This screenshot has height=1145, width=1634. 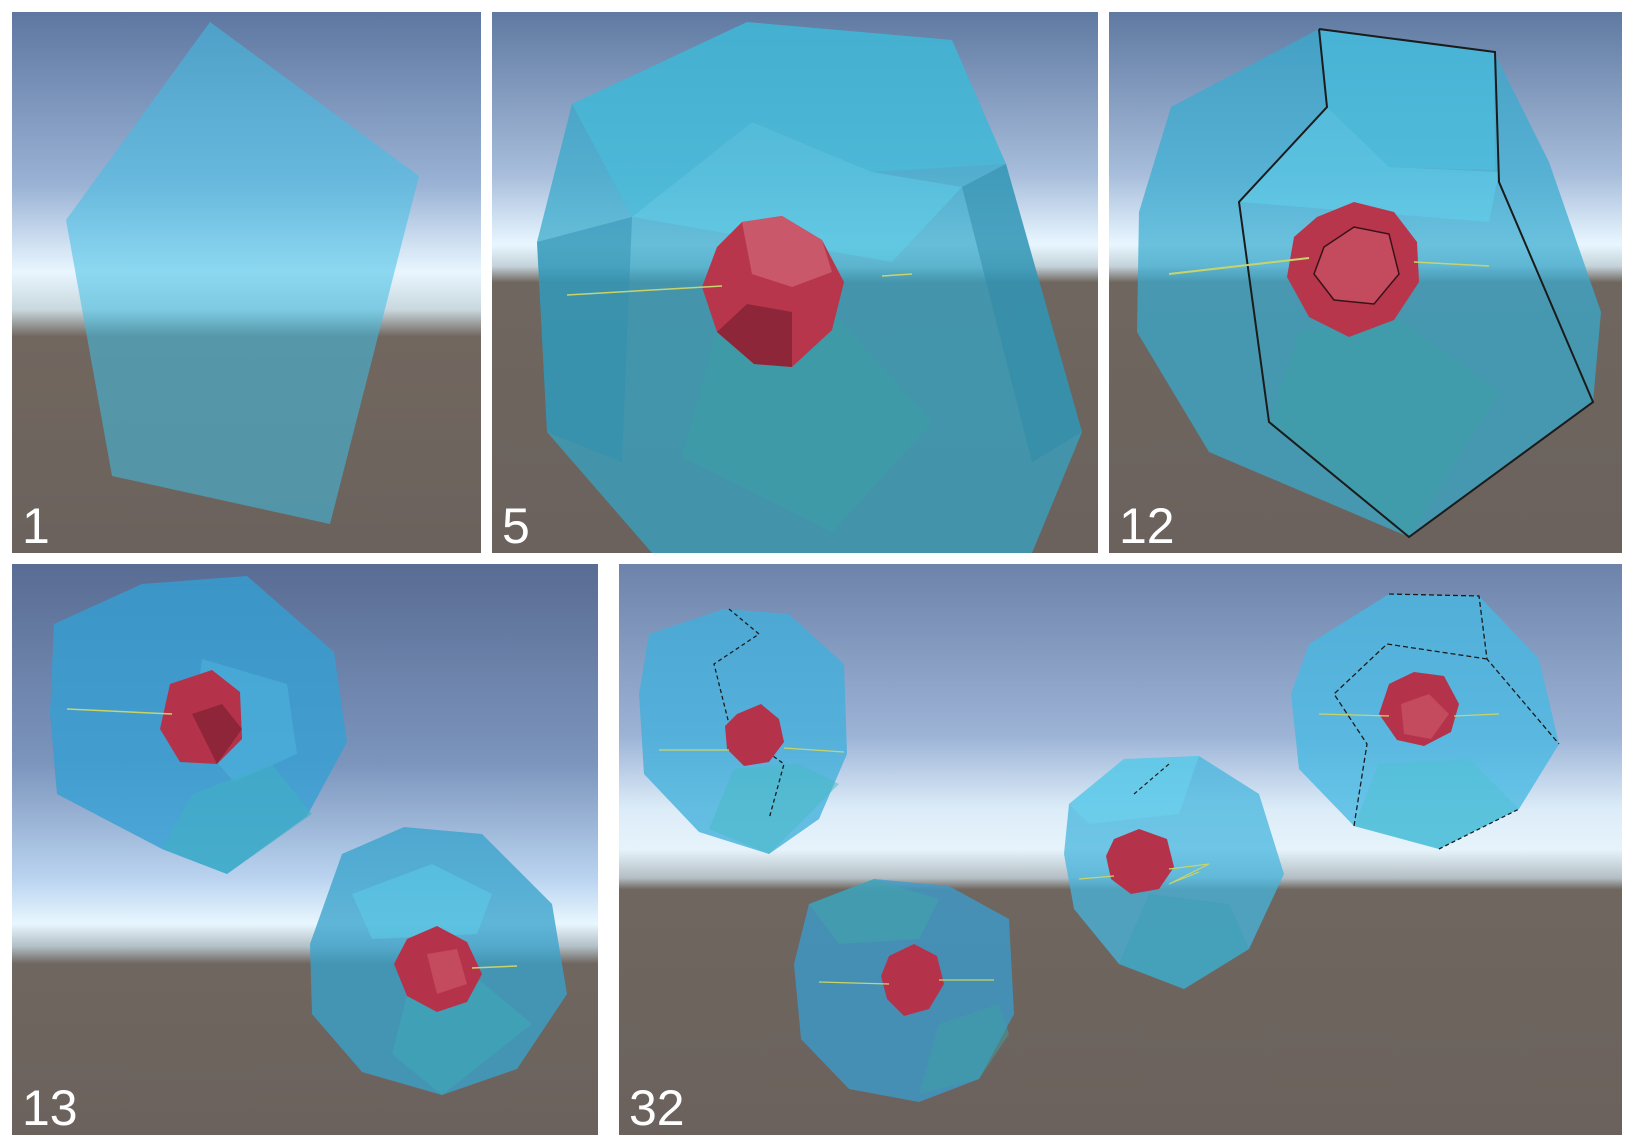 I want to click on panel-1: 1, so click(x=246, y=282).